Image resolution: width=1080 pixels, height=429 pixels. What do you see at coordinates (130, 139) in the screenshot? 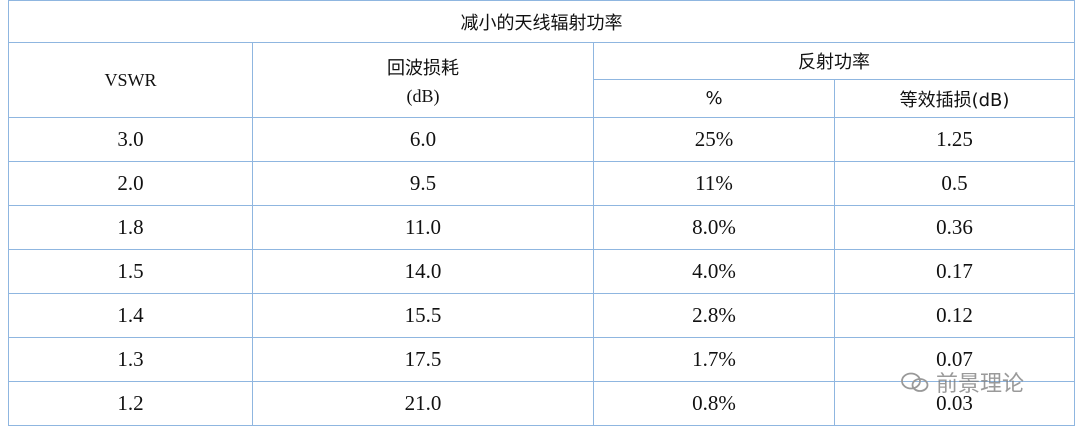
I see `table-cell: 3.0` at bounding box center [130, 139].